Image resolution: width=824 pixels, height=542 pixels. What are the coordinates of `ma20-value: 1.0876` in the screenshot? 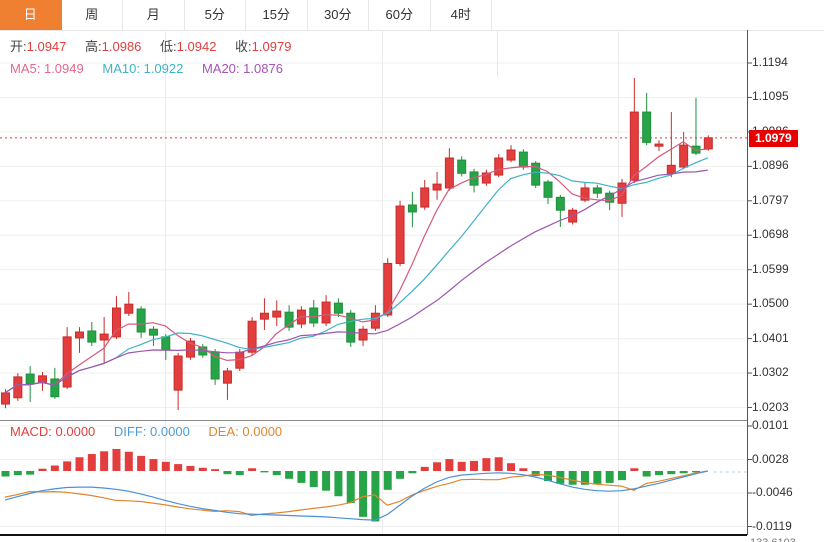 It's located at (263, 68).